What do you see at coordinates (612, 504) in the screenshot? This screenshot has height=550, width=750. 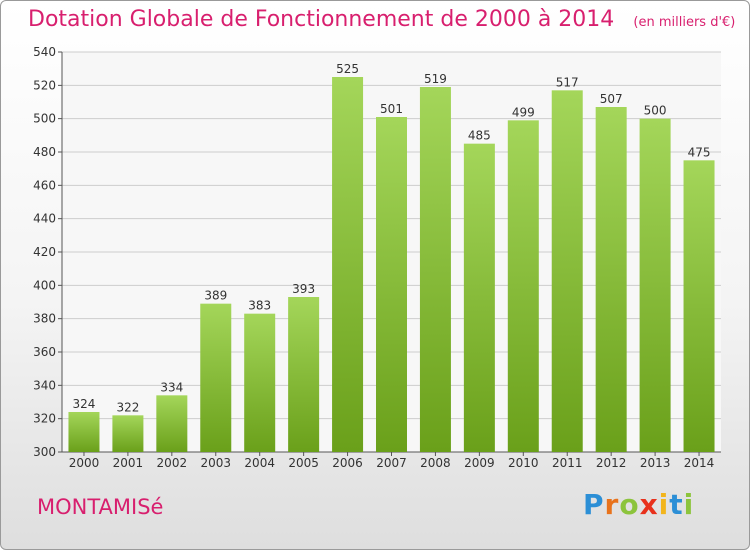 I see `logo-letter: r` at bounding box center [612, 504].